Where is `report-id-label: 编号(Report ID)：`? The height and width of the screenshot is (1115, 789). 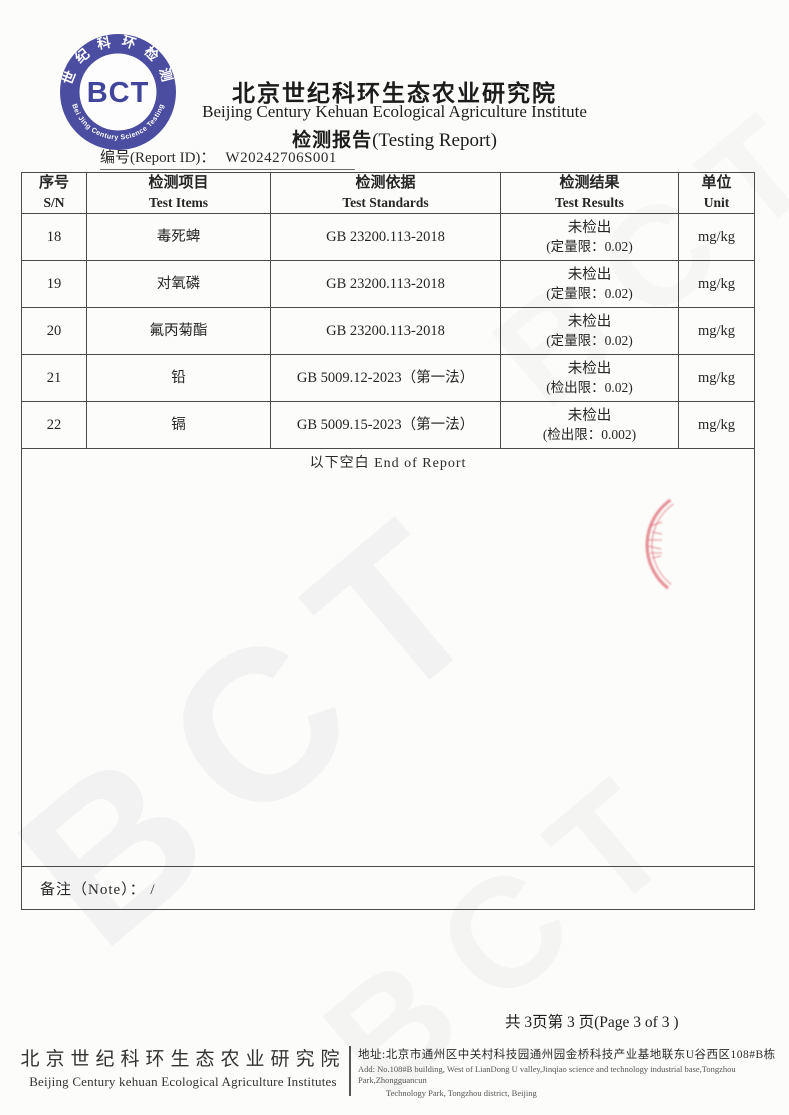 report-id-label: 编号(Report ID)： is located at coordinates (158, 158).